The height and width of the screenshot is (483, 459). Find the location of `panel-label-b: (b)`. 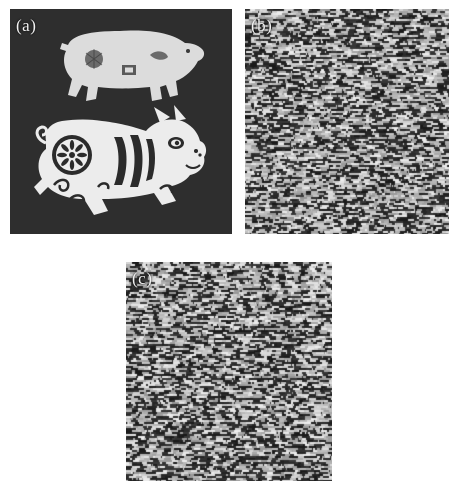

panel-label-b: (b) is located at coordinates (262, 25).